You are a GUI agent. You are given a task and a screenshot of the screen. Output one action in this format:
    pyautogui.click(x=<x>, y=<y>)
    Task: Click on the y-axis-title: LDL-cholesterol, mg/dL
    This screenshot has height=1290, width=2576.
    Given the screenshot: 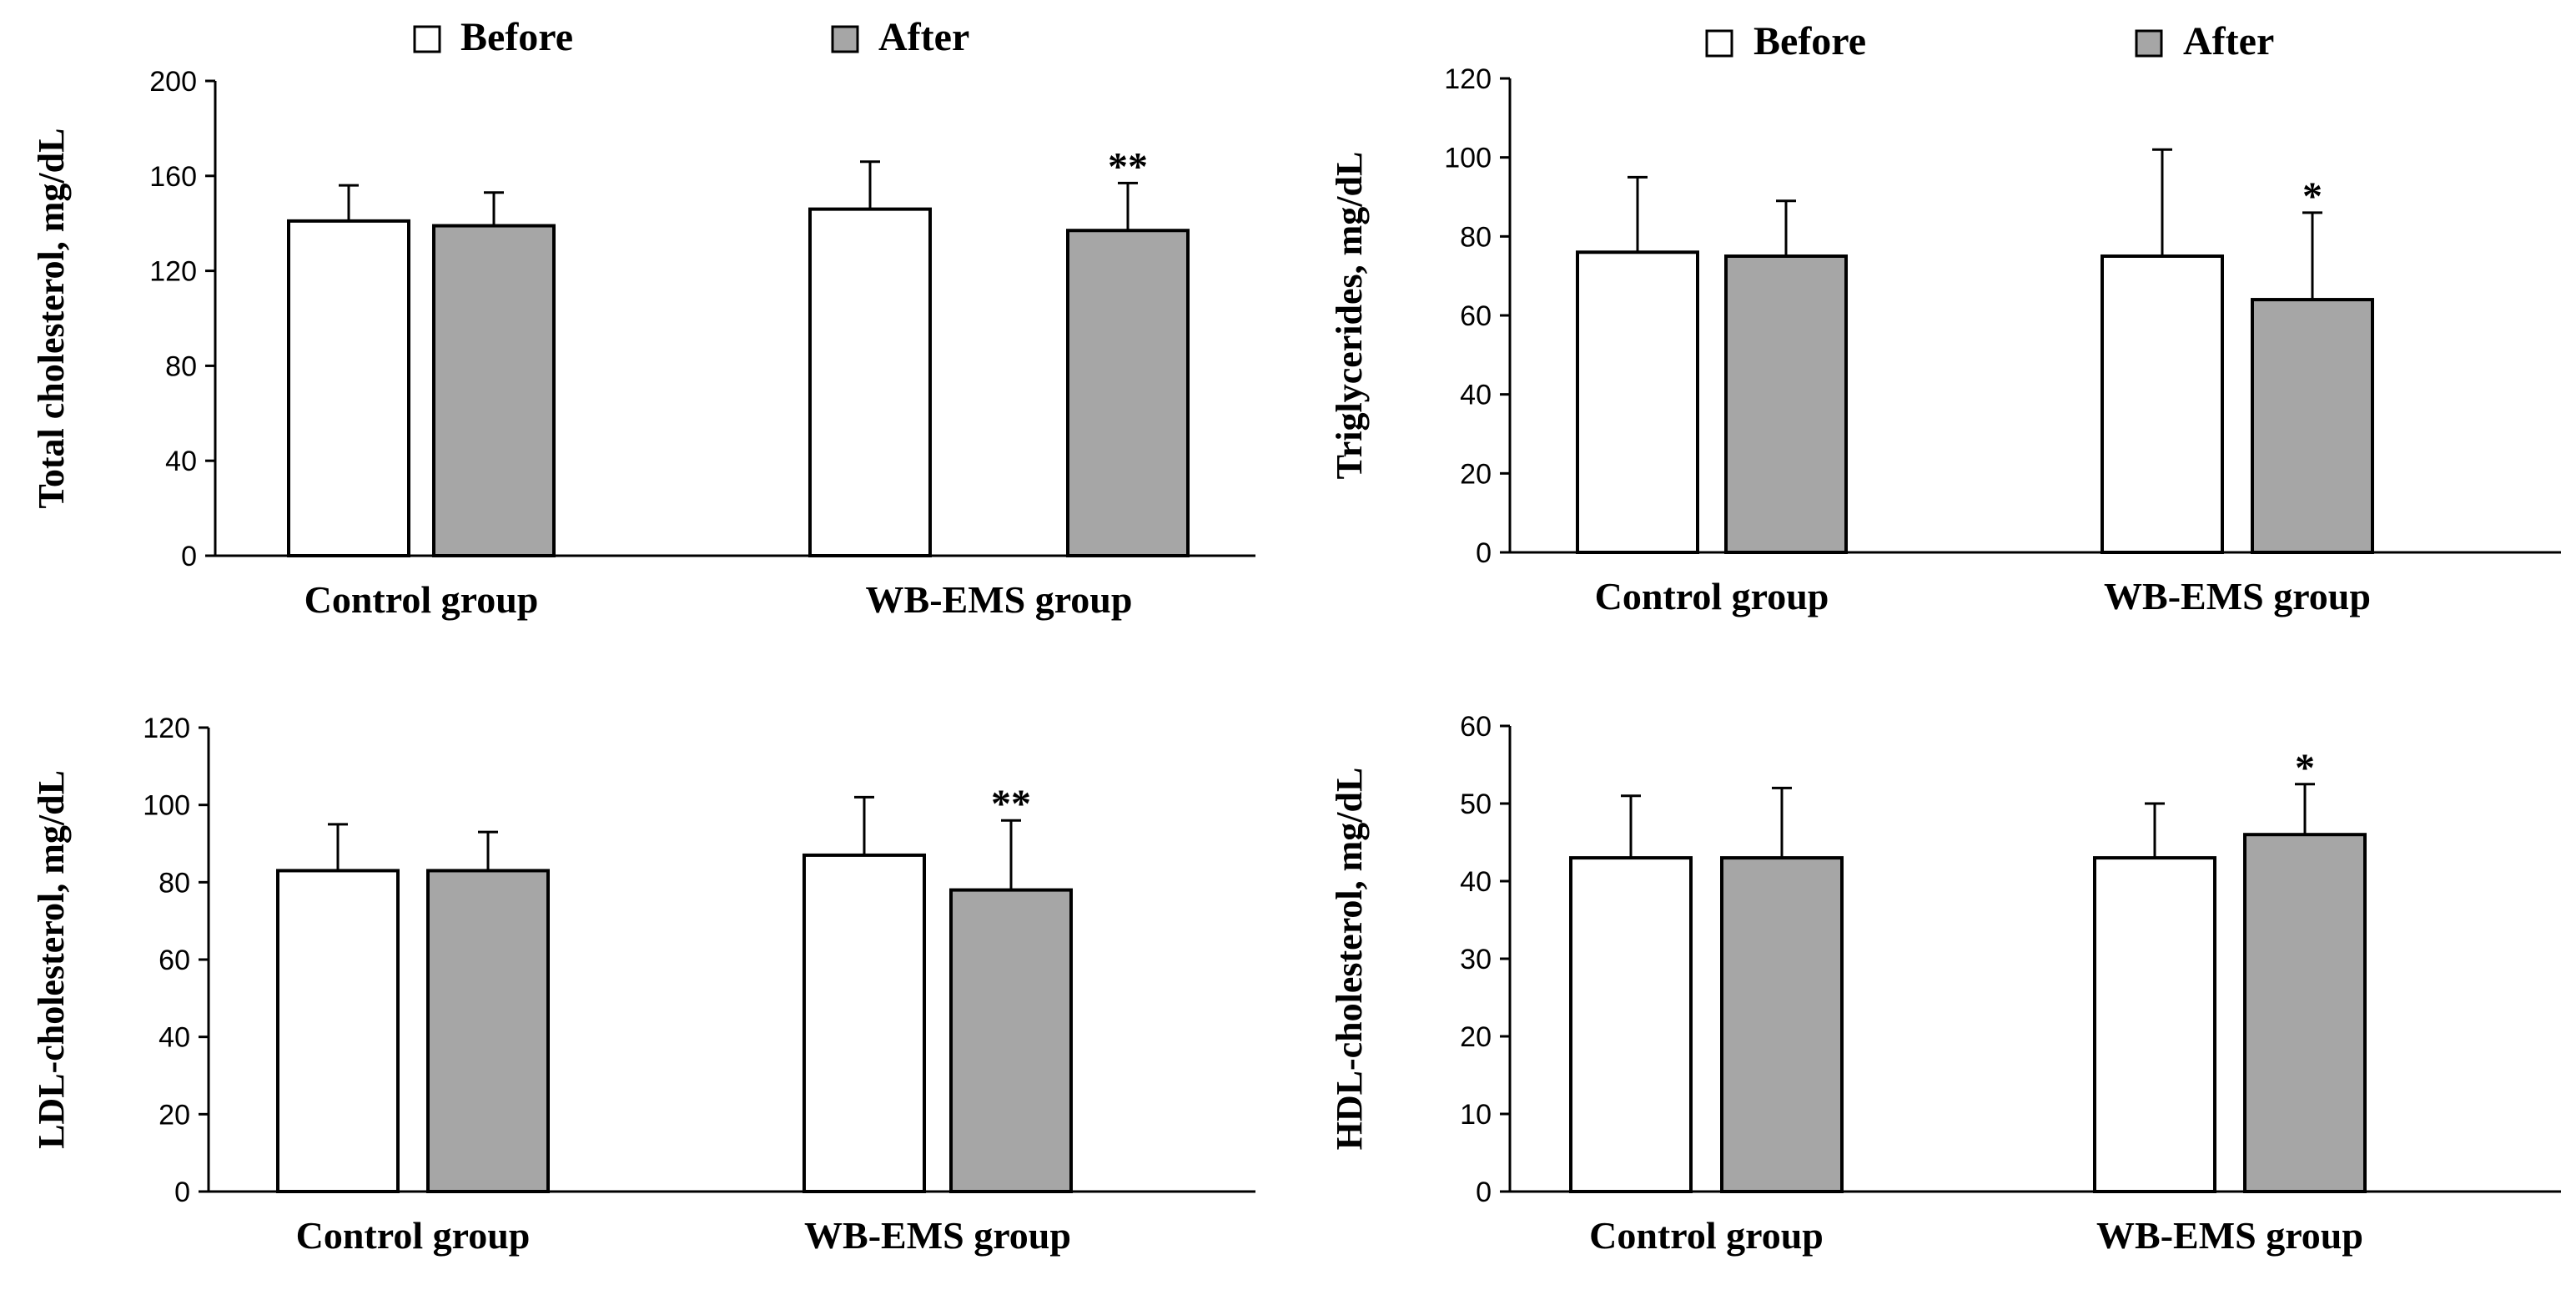 What is the action you would take?
    pyautogui.click(x=51, y=959)
    